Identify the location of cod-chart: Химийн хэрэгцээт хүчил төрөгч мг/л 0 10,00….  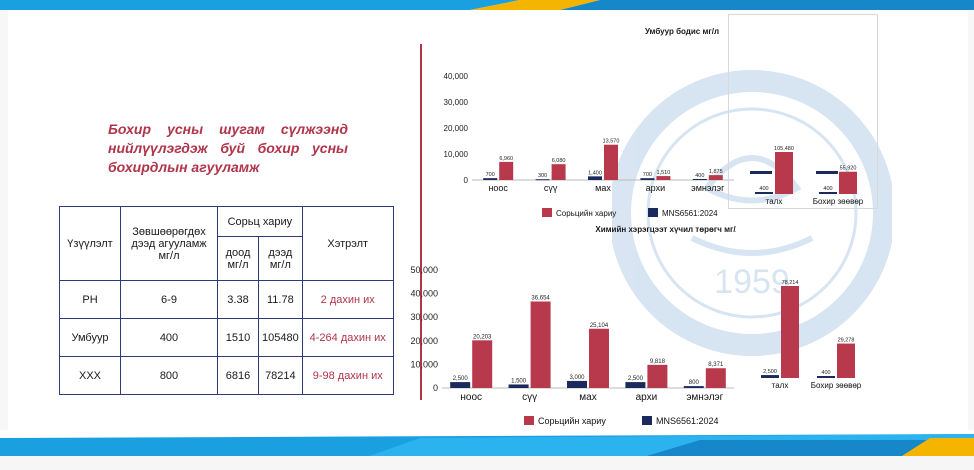
(573, 325).